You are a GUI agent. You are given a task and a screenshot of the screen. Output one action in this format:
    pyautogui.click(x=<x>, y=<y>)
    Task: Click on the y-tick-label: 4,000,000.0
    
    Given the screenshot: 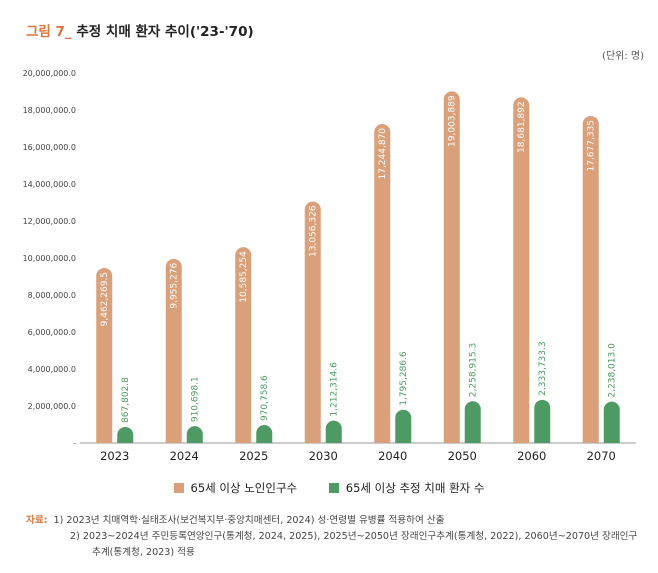 What is the action you would take?
    pyautogui.click(x=52, y=369)
    